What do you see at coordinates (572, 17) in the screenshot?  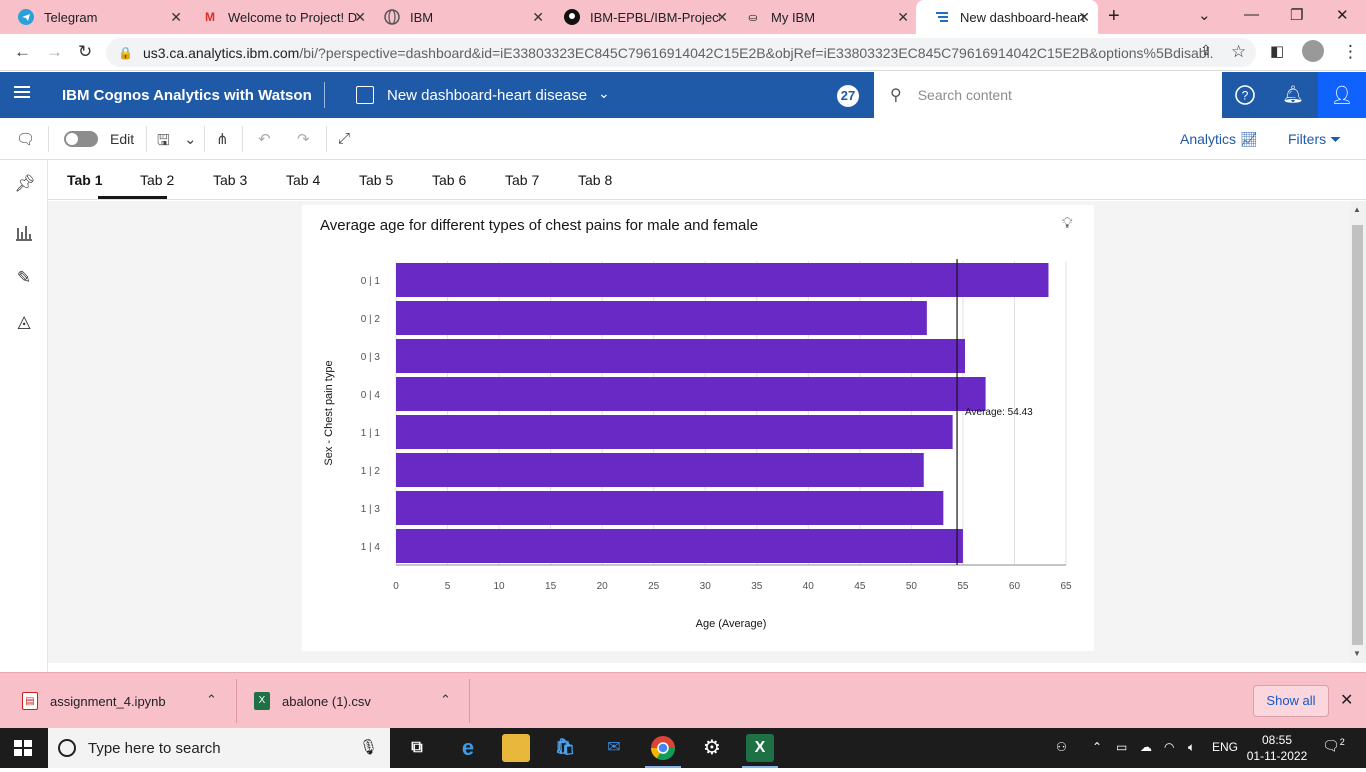 I see `github-icon` at bounding box center [572, 17].